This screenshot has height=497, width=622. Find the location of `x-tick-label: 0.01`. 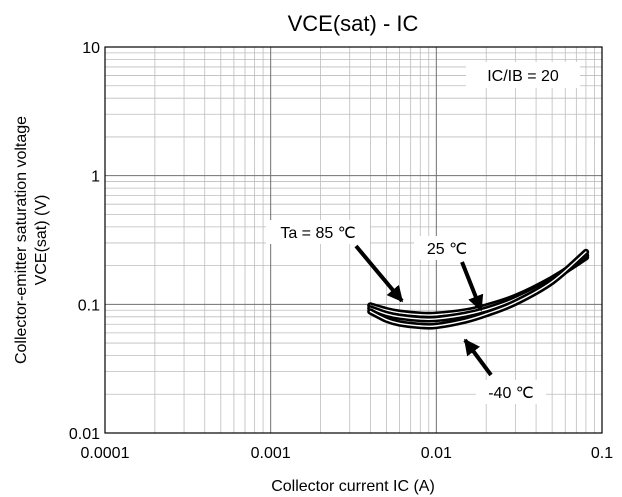

x-tick-label: 0.01 is located at coordinates (436, 453).